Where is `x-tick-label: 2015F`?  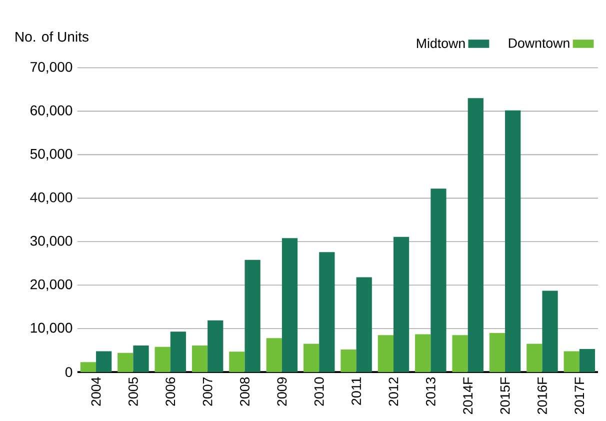
x-tick-label: 2015F is located at coordinates (505, 395).